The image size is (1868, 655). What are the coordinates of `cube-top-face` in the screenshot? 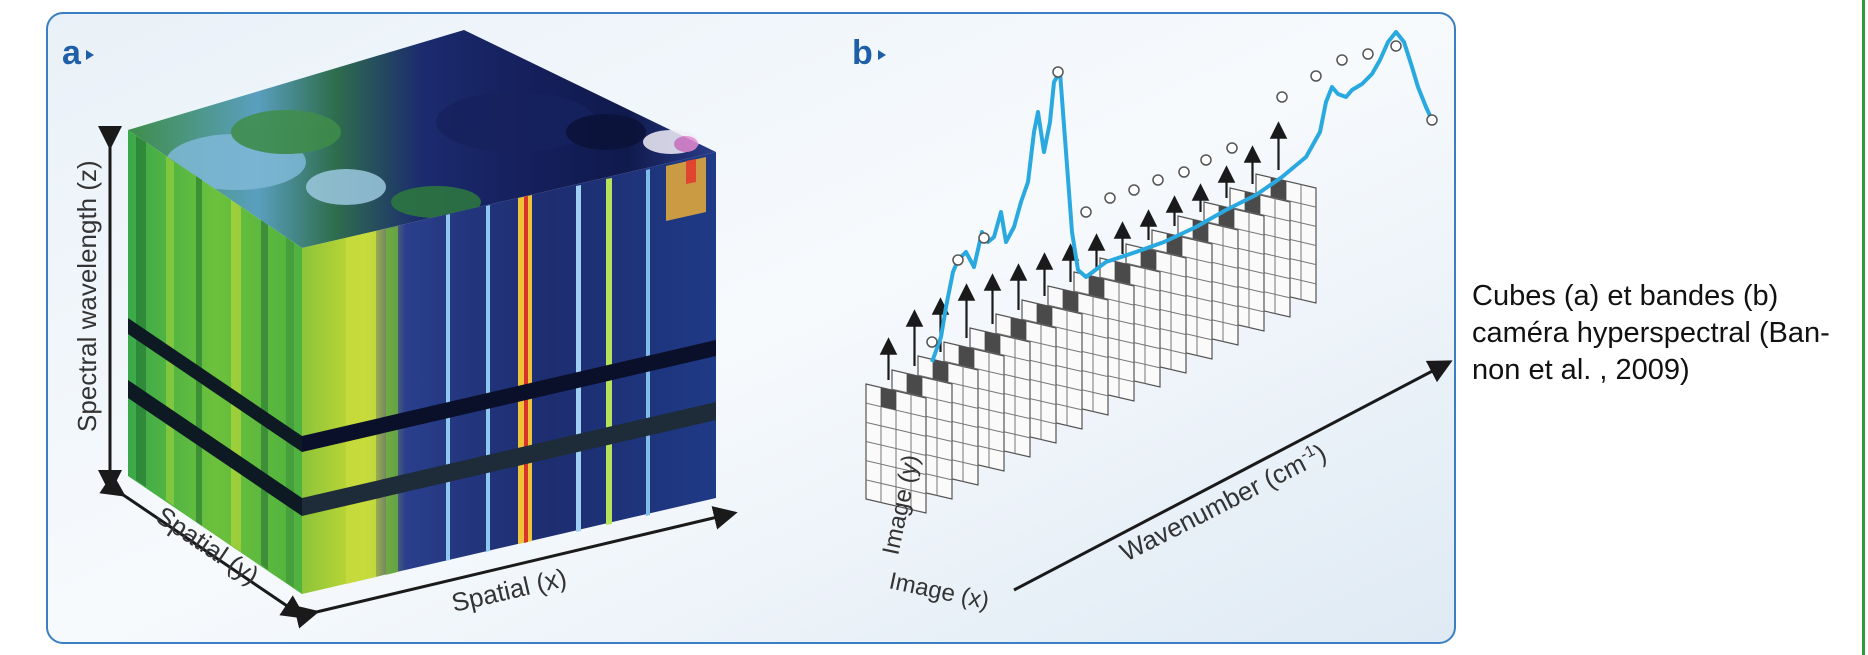 It's located at (422, 139).